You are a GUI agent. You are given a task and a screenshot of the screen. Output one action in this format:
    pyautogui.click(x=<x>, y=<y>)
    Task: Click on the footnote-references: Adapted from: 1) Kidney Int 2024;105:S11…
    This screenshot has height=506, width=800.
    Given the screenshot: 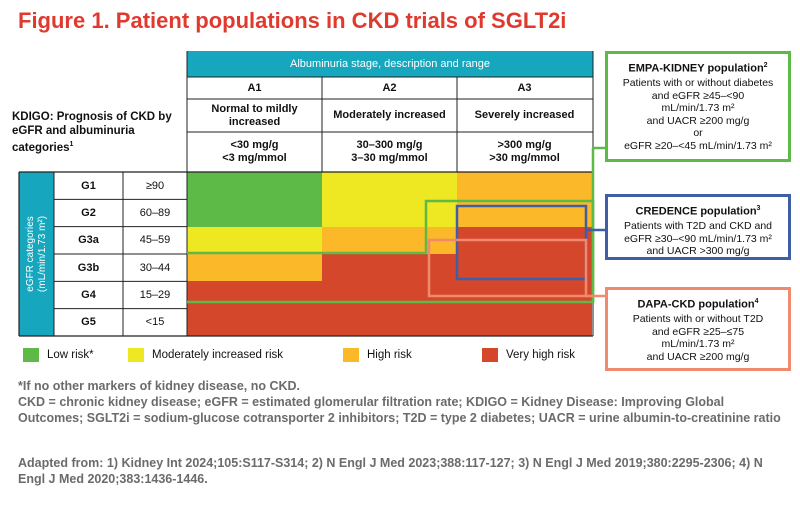 What is the action you would take?
    pyautogui.click(x=390, y=471)
    